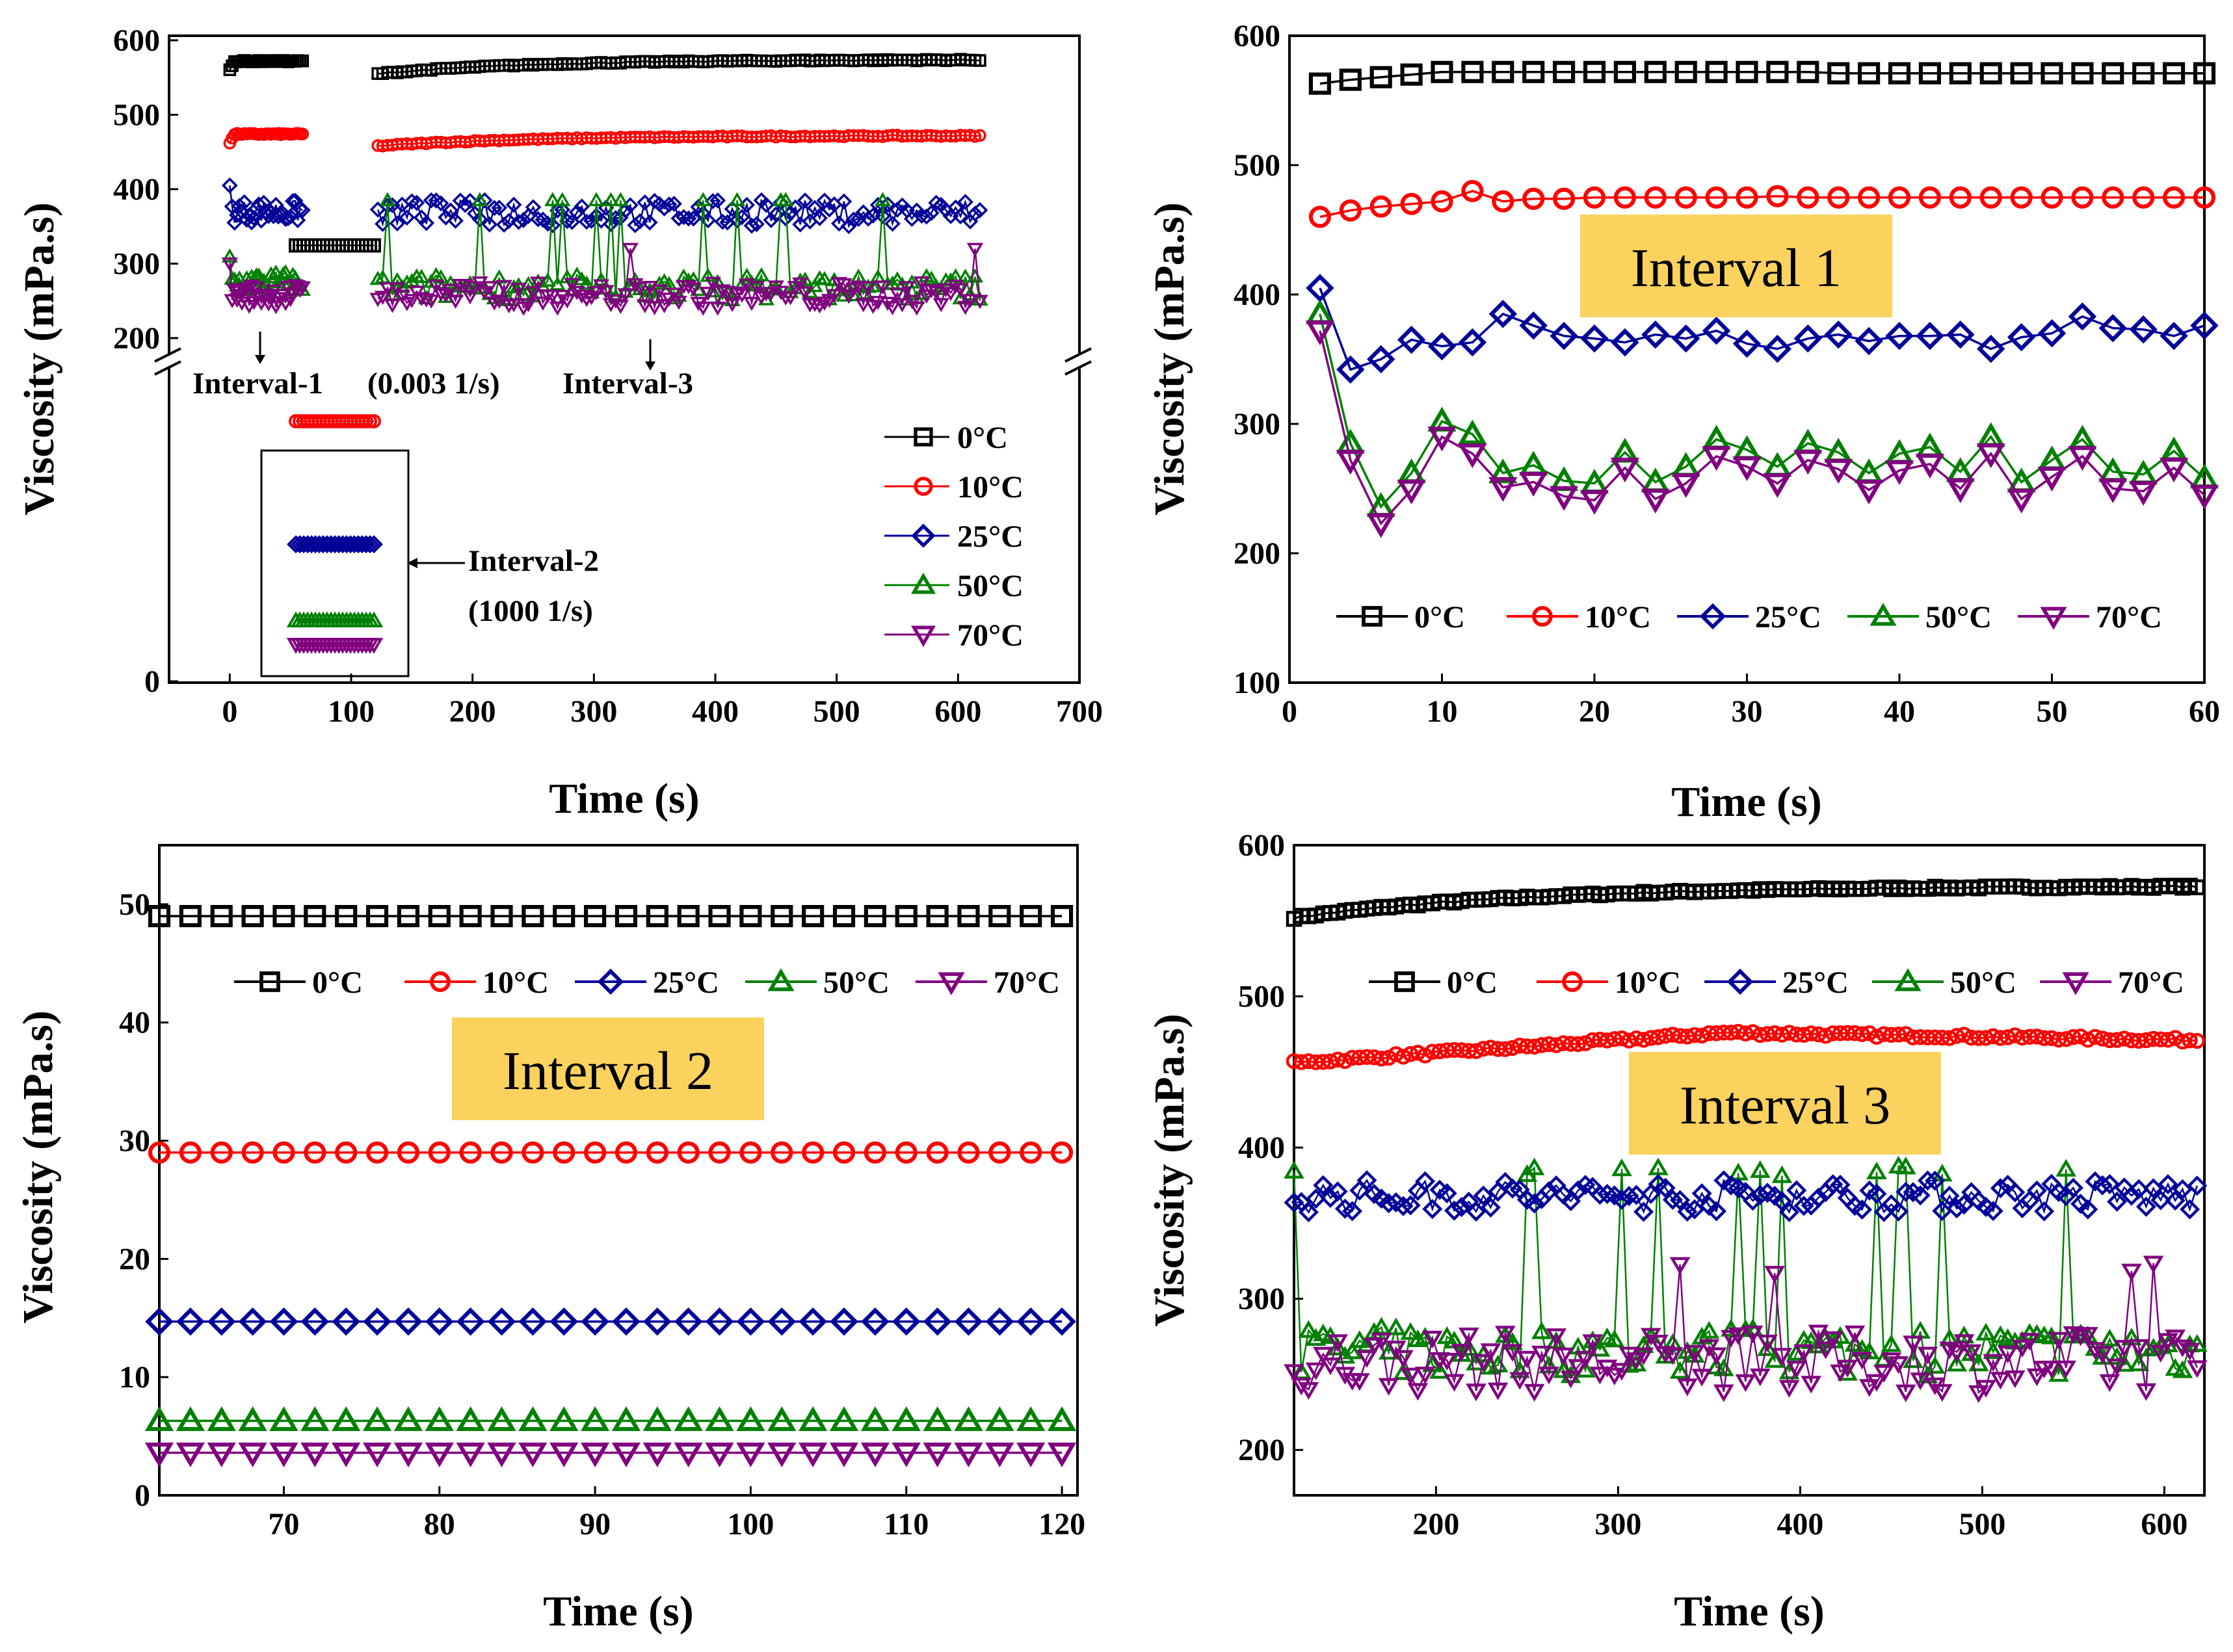 The image size is (2233, 1652). I want to click on interval2-ytick-label: 40, so click(134, 1023).